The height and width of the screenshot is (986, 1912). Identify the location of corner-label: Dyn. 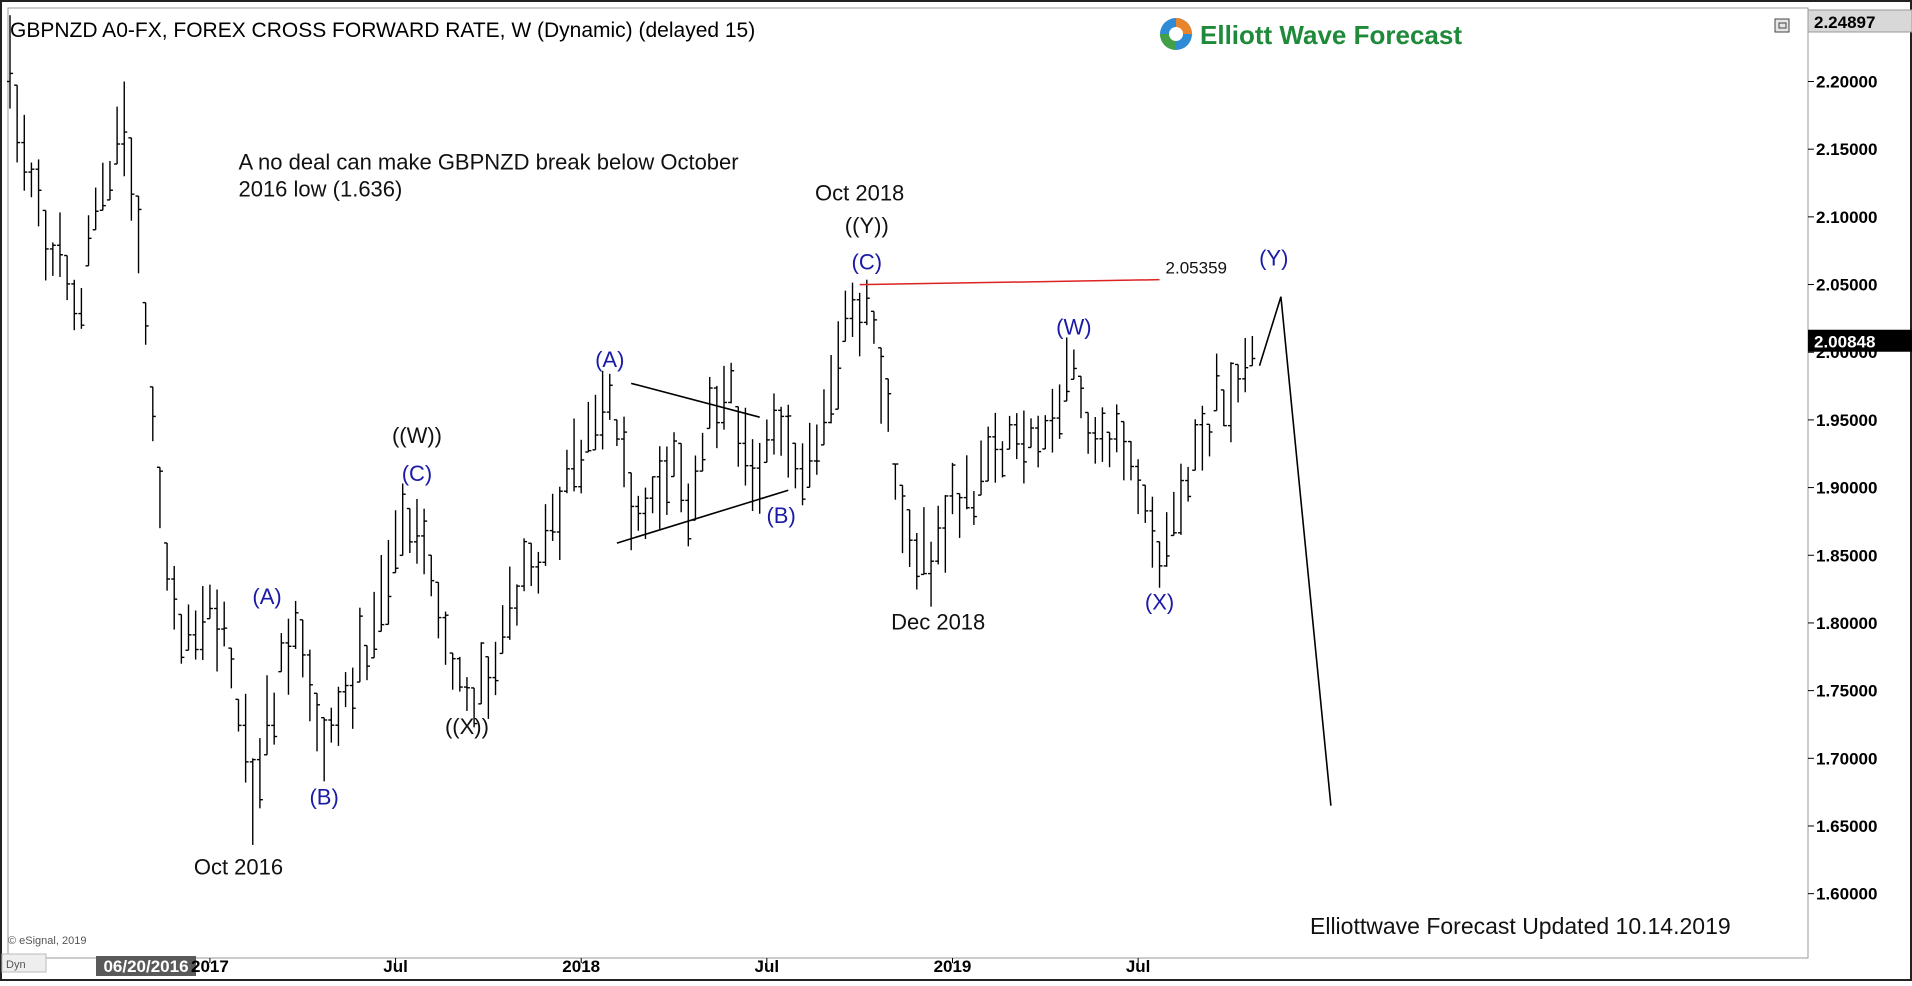
(24, 963).